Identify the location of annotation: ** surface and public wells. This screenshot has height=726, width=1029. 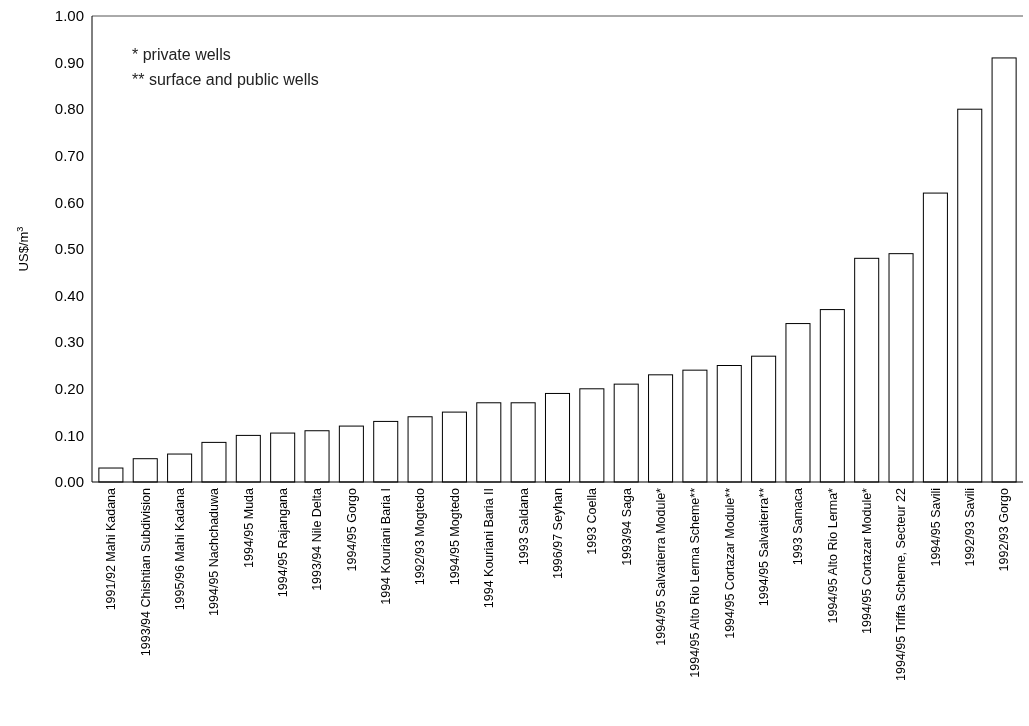
(225, 79).